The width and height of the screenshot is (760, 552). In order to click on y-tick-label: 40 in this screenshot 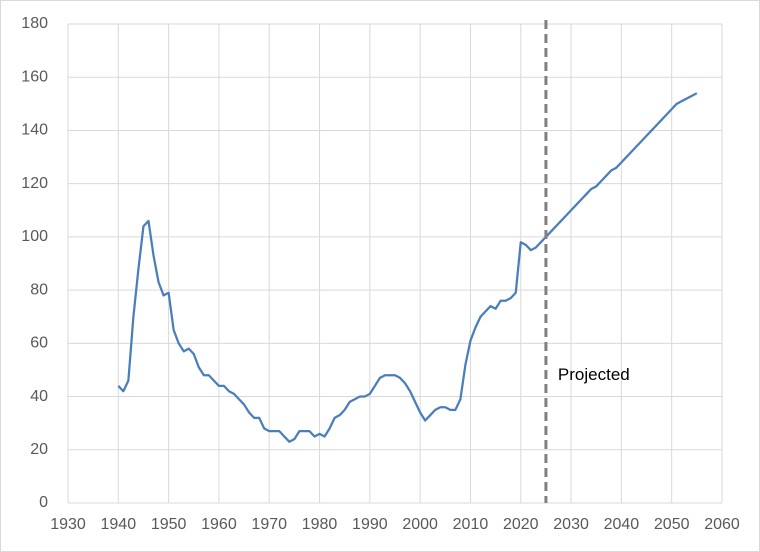, I will do `click(39, 396)`.